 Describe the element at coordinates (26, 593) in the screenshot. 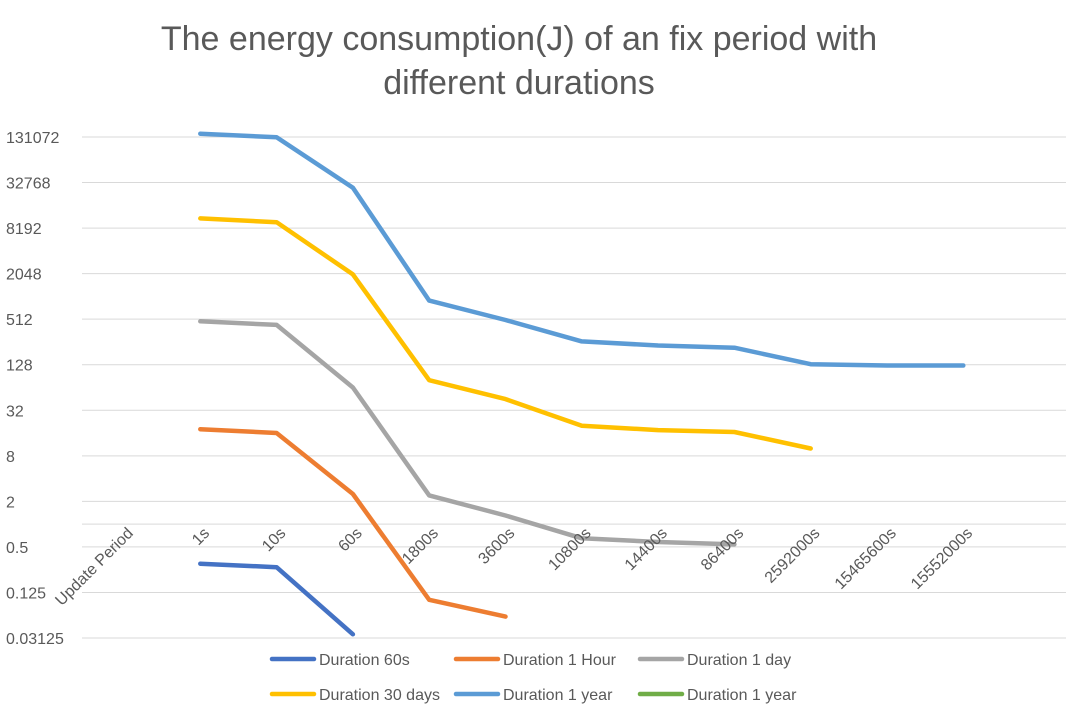

I see `y-tick-label: 0.125` at that location.